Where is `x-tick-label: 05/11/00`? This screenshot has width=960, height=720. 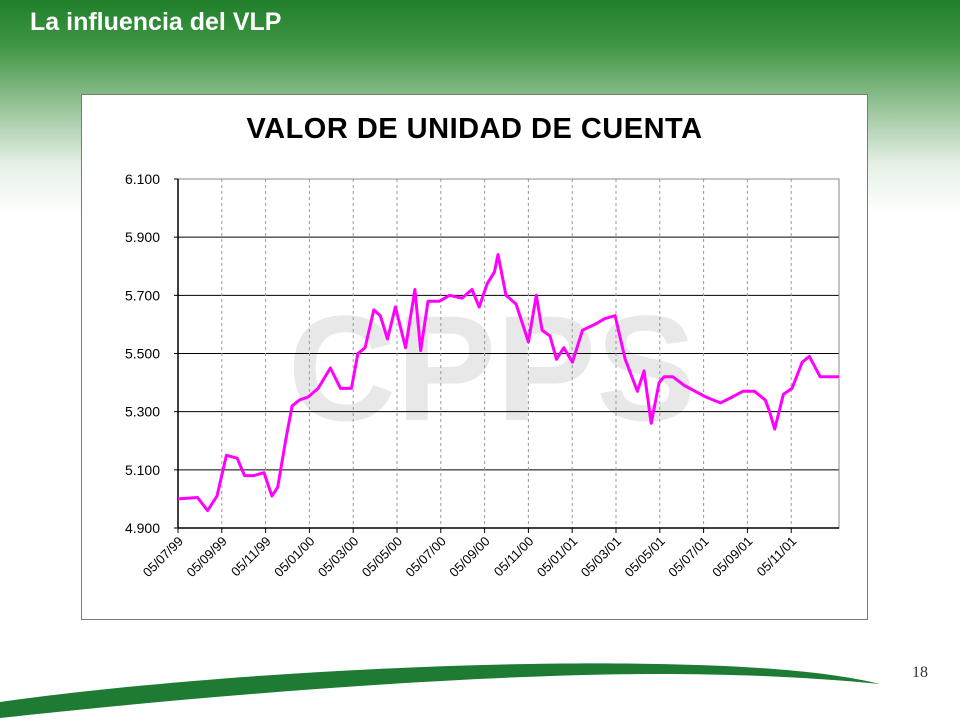
x-tick-label: 05/11/00 is located at coordinates (514, 557).